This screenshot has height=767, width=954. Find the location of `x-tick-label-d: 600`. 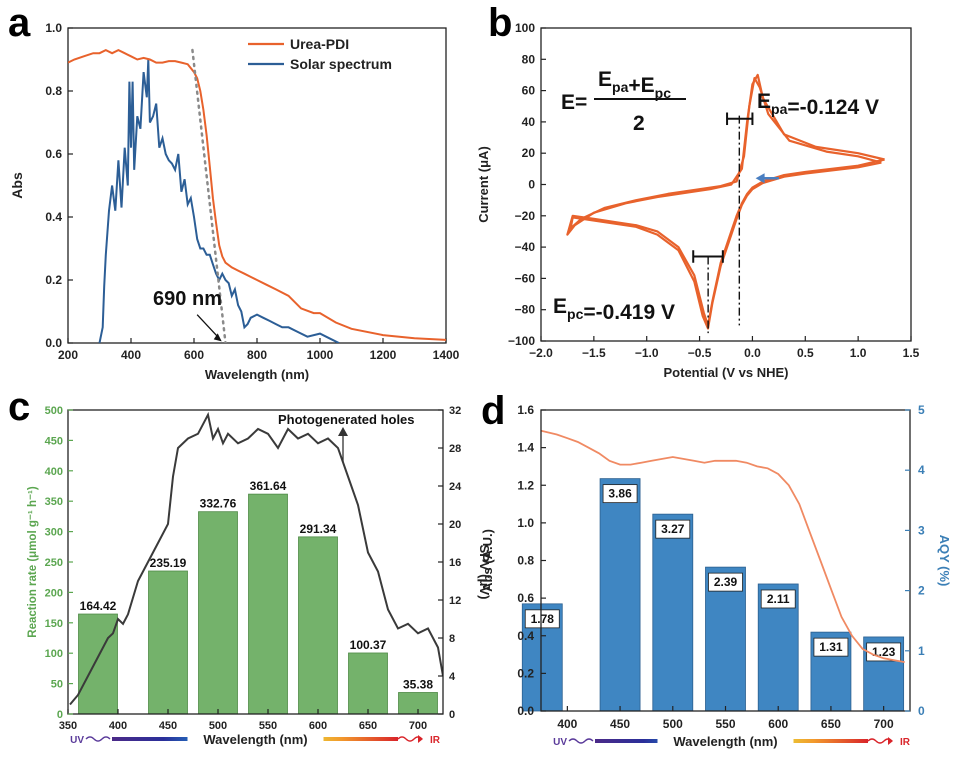

x-tick-label-d: 600 is located at coordinates (778, 724).